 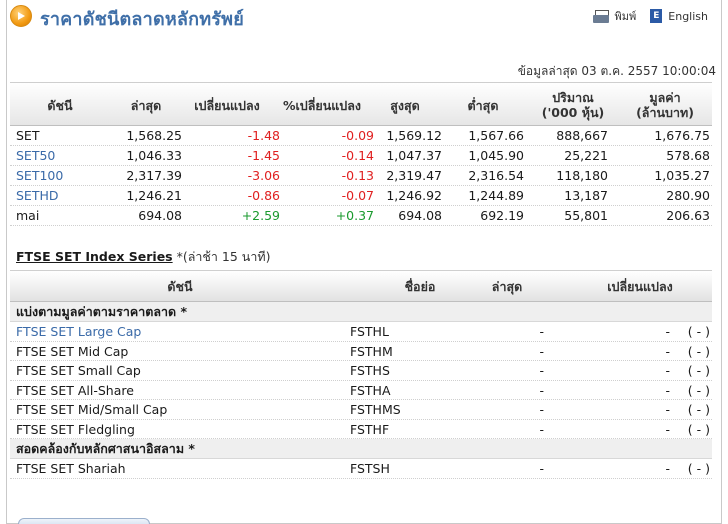 I want to click on ftse-symbol: FSTHS, so click(x=370, y=370).